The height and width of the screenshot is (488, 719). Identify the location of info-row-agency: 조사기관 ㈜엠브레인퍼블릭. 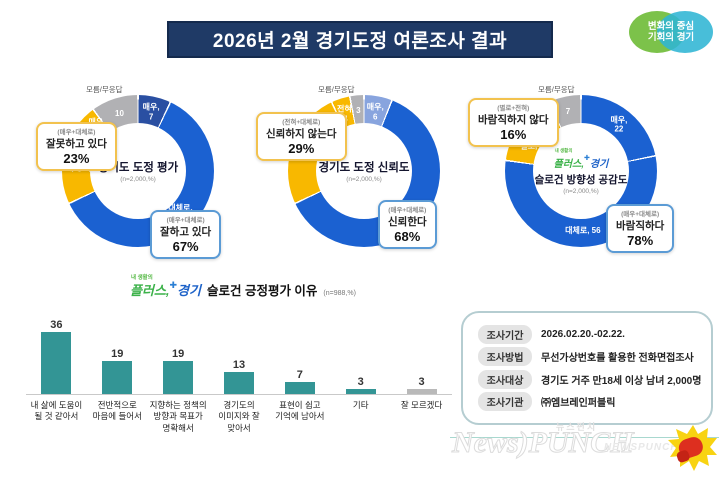
(587, 401).